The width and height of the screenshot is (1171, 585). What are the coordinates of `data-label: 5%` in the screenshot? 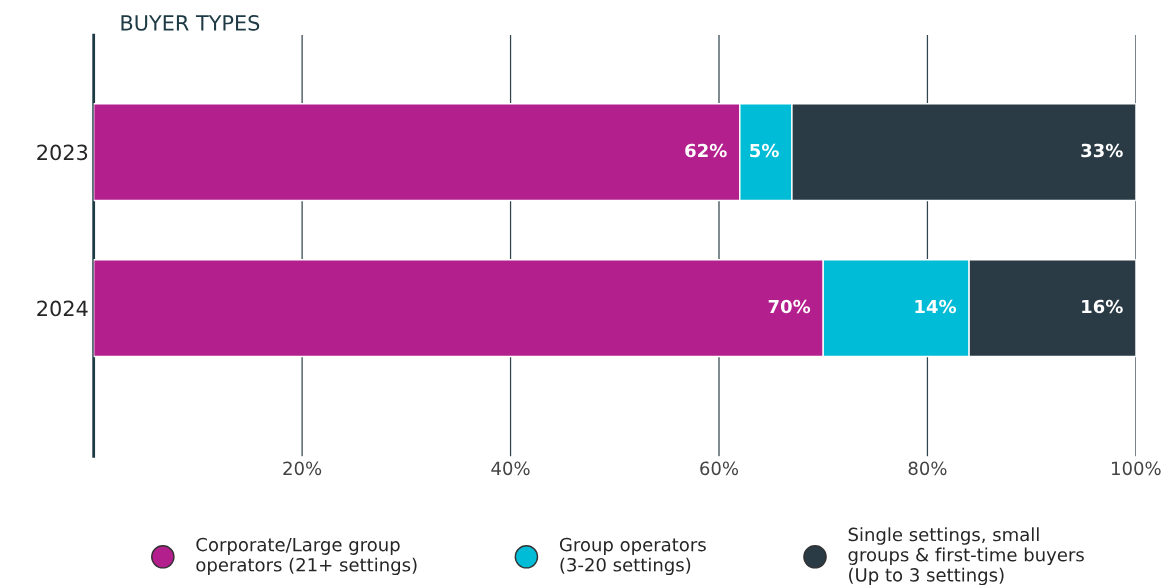 It's located at (764, 150).